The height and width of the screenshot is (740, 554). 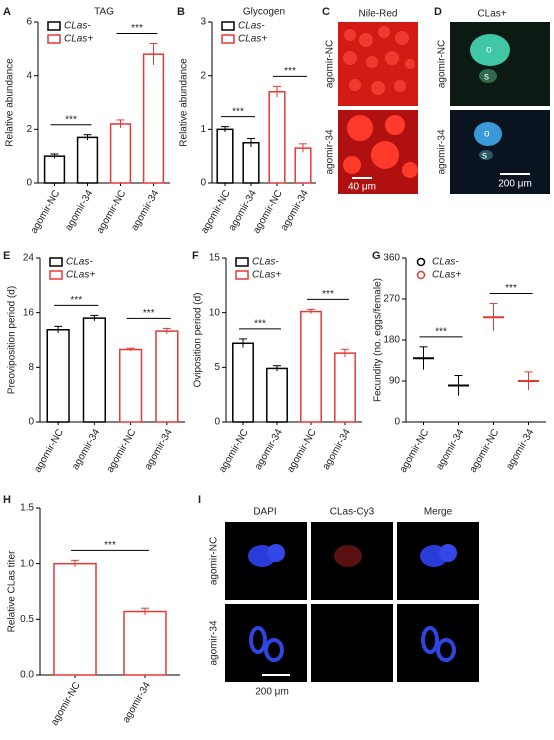 What do you see at coordinates (264, 512) in the screenshot?
I see `column-label: DAPI` at bounding box center [264, 512].